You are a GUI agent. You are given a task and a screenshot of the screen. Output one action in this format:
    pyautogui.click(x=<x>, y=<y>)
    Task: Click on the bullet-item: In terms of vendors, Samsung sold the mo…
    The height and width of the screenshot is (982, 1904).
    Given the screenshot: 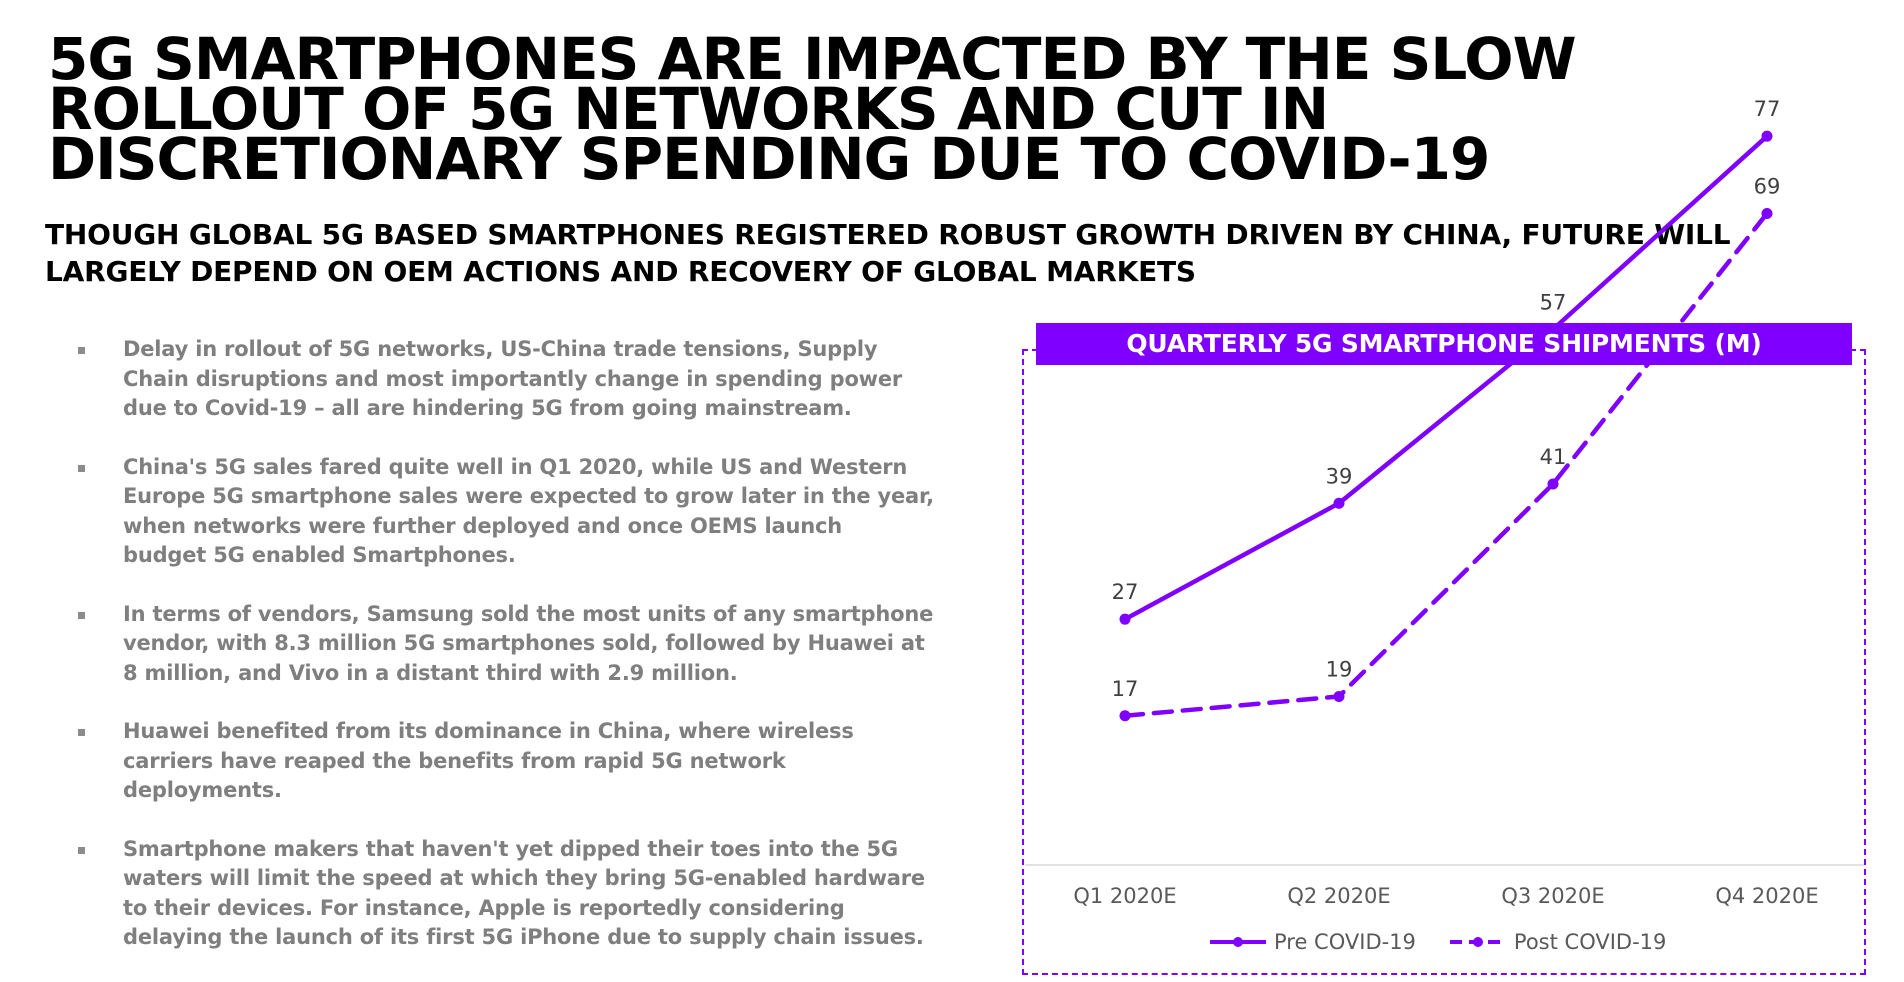 What is the action you would take?
    pyautogui.click(x=528, y=644)
    